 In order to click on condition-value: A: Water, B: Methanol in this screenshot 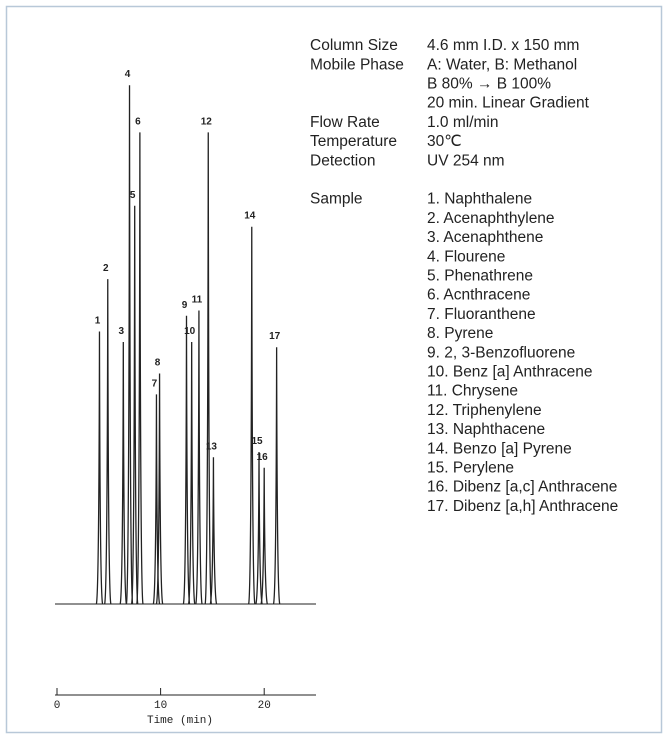, I will do `click(502, 64)`.